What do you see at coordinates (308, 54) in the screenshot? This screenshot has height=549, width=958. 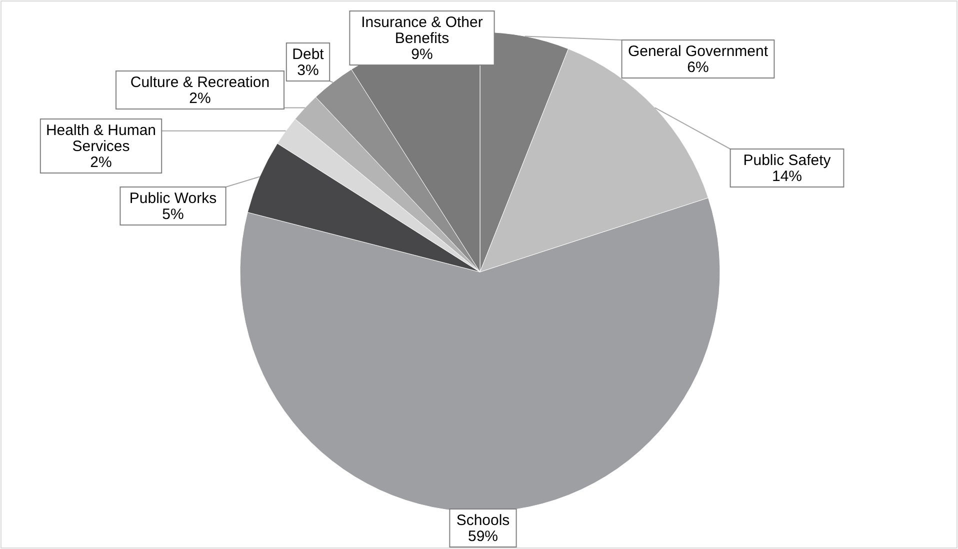 I see `slice-label: Debt` at bounding box center [308, 54].